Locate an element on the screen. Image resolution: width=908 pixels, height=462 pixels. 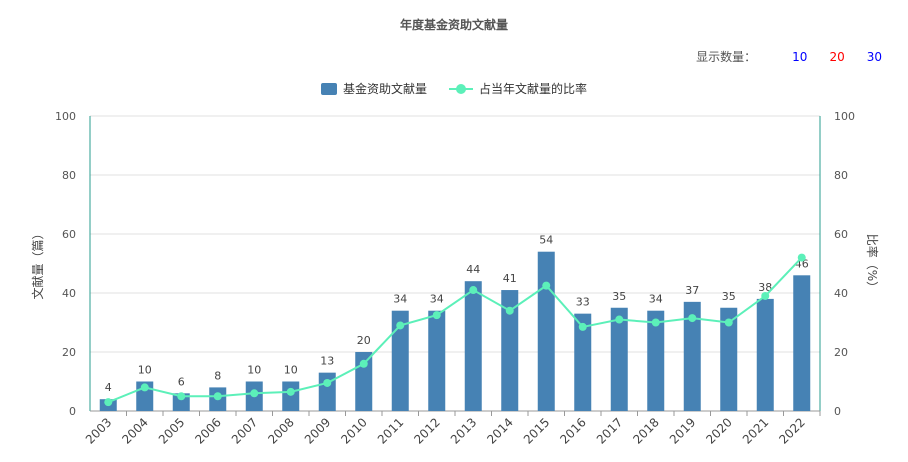
bar-value-label: 13 is located at coordinates (327, 361).